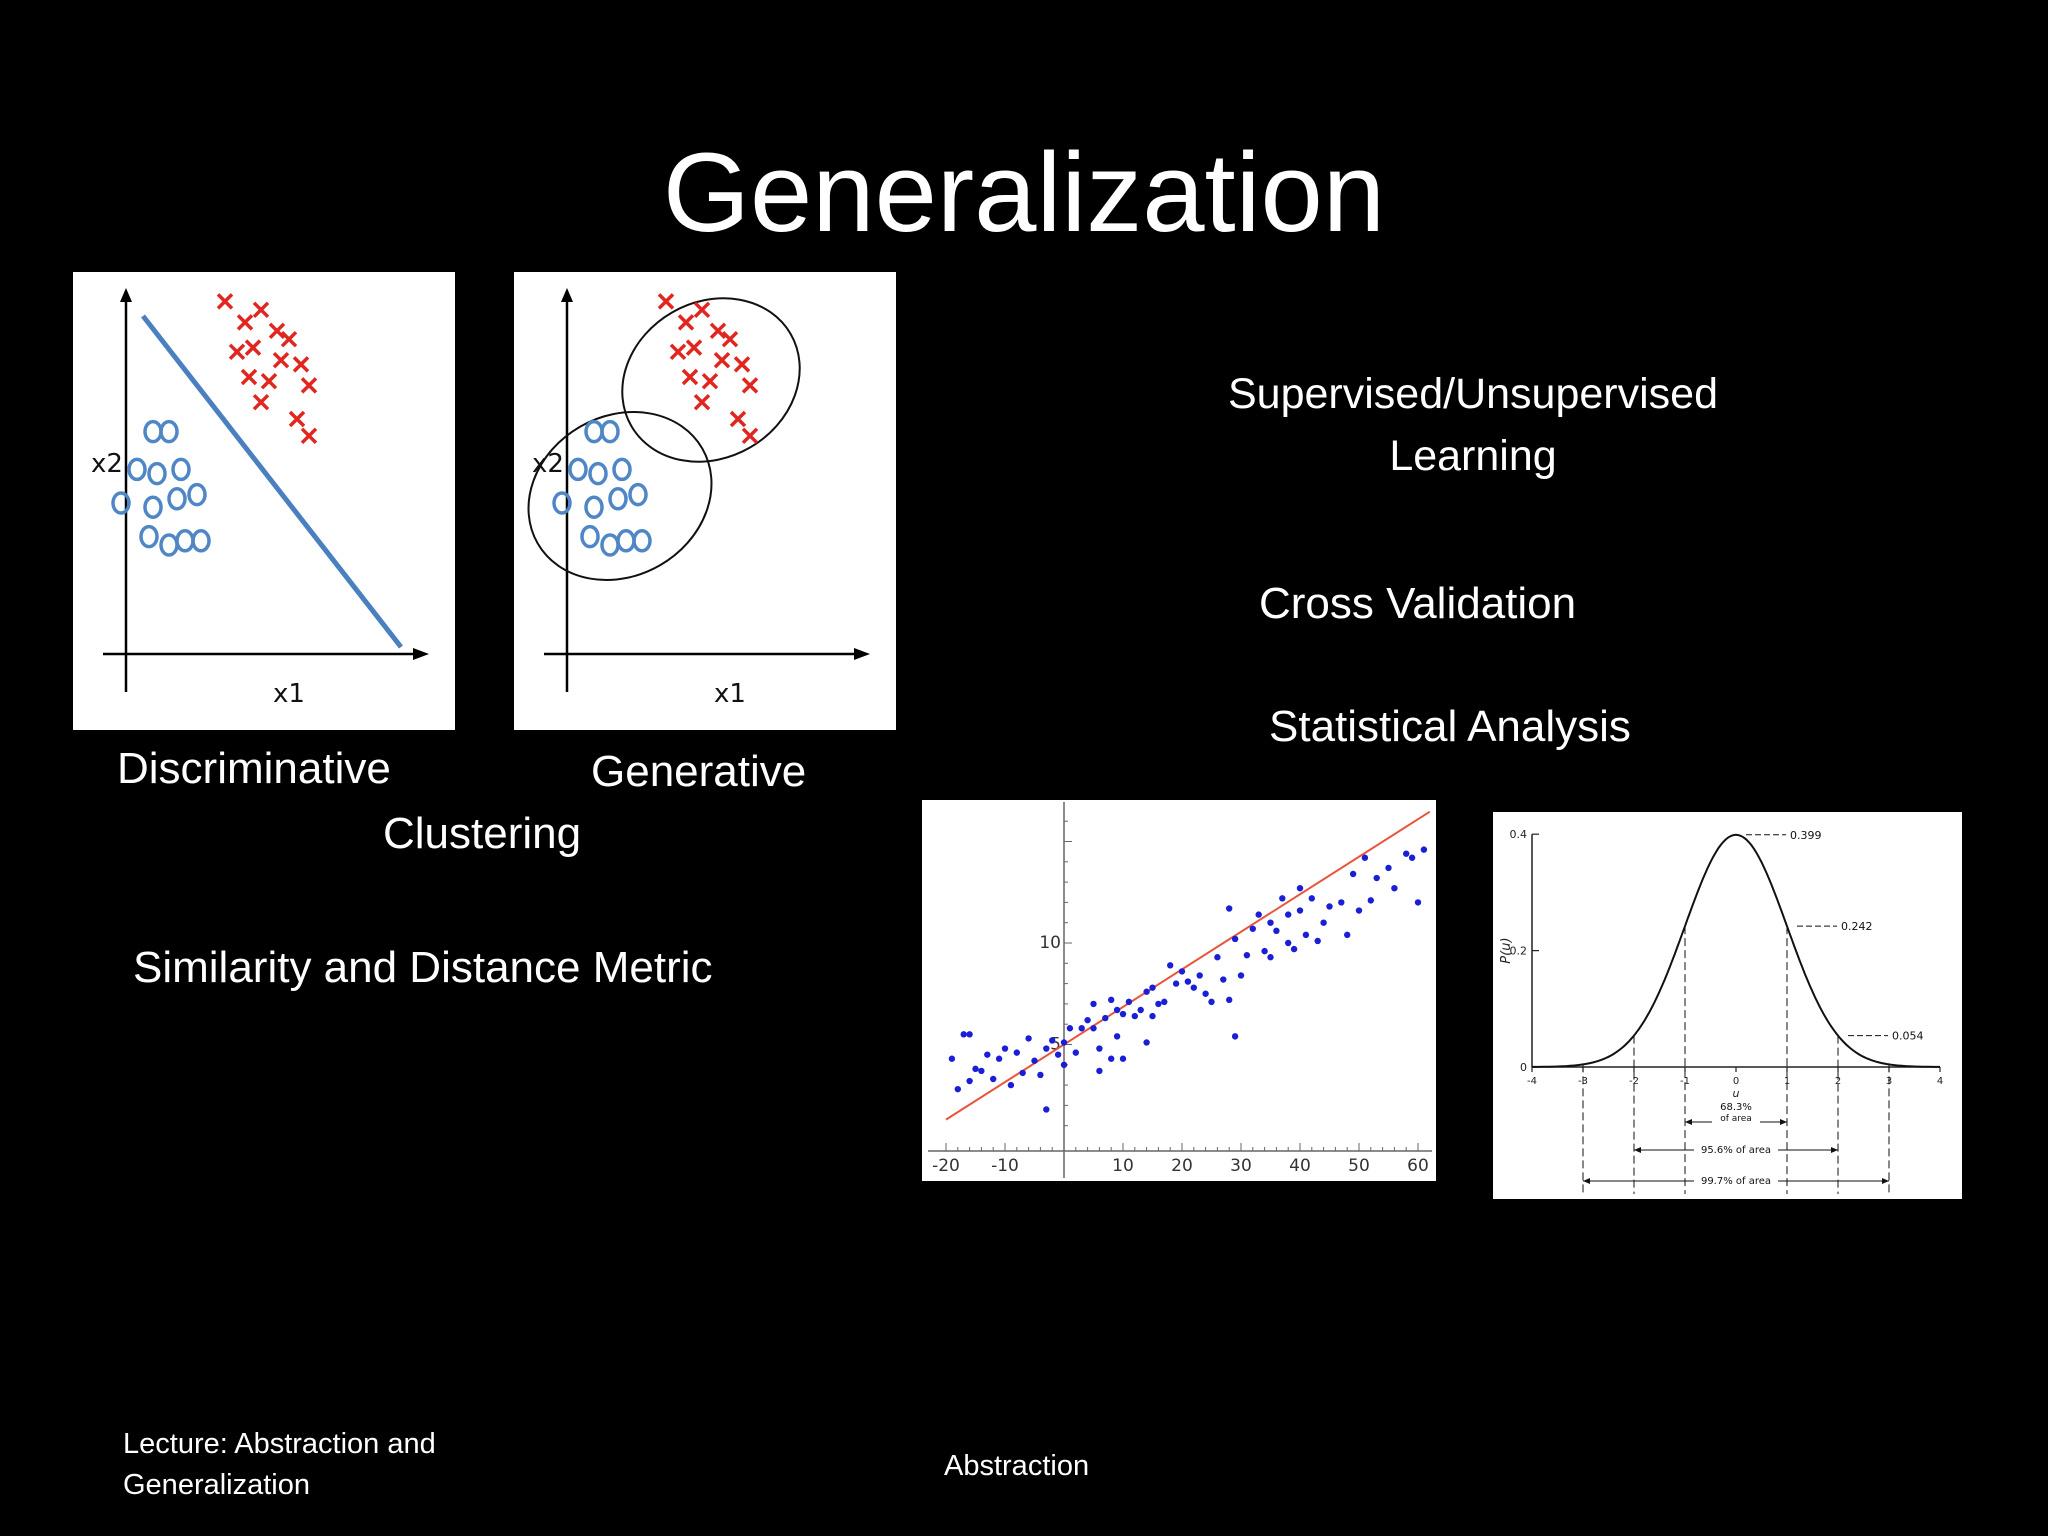  What do you see at coordinates (289, 694) in the screenshot?
I see `x-axis-label: x1` at bounding box center [289, 694].